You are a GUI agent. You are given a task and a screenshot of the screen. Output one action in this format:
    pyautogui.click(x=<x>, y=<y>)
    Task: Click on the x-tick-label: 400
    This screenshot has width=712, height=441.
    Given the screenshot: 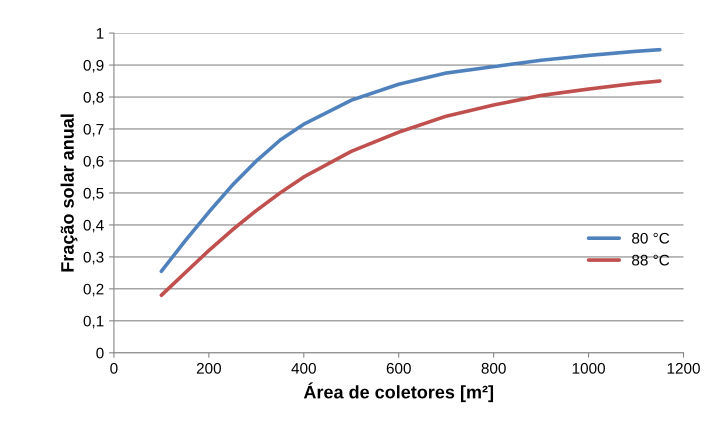 What is the action you would take?
    pyautogui.click(x=303, y=368)
    